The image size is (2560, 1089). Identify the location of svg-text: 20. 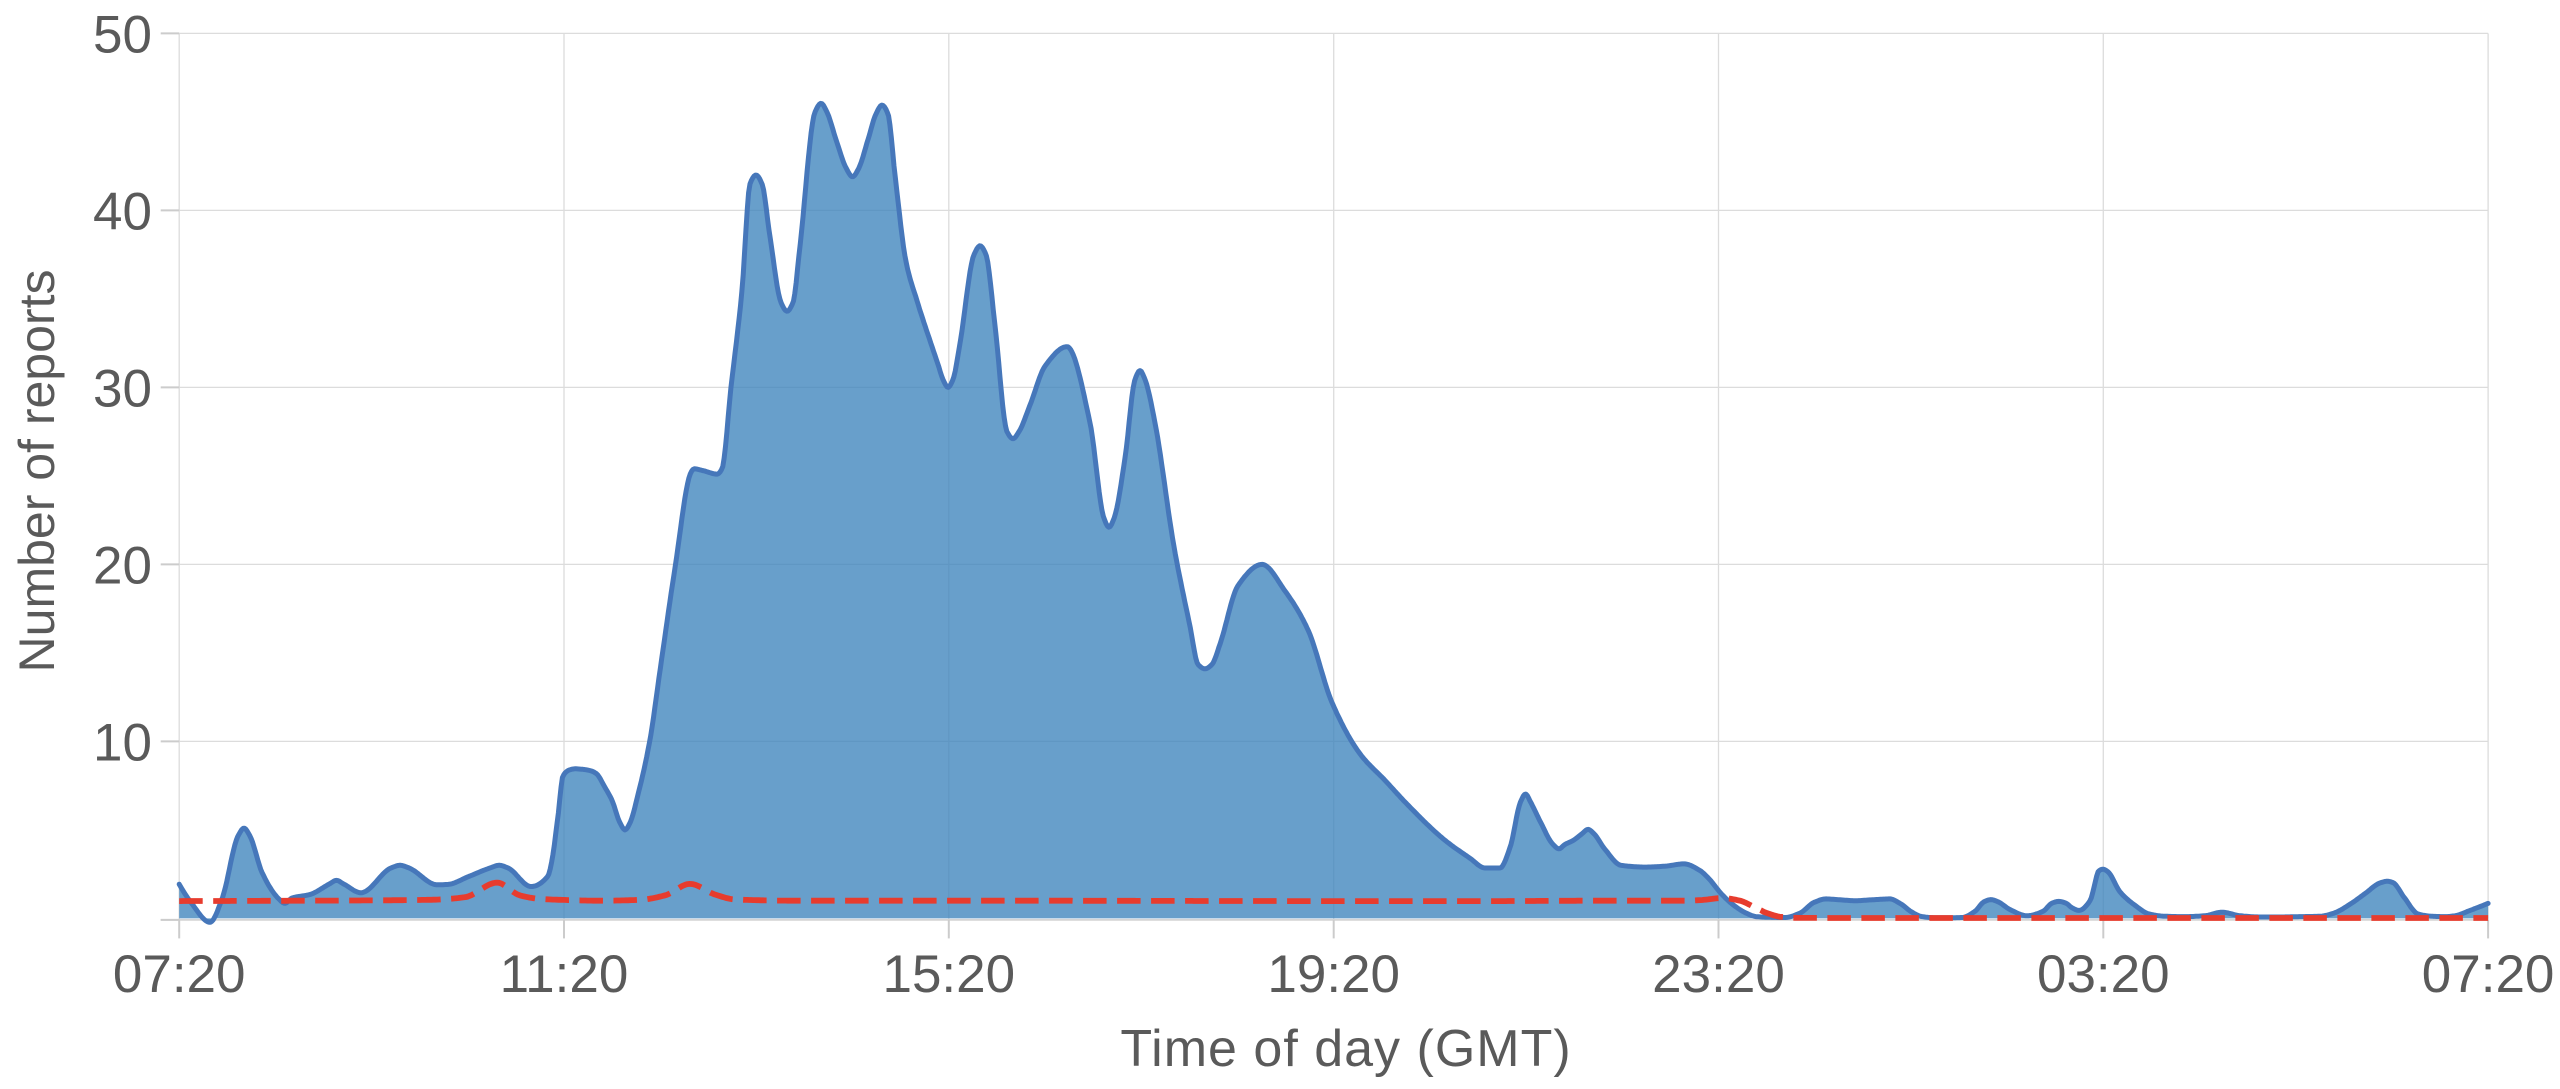
(122, 565).